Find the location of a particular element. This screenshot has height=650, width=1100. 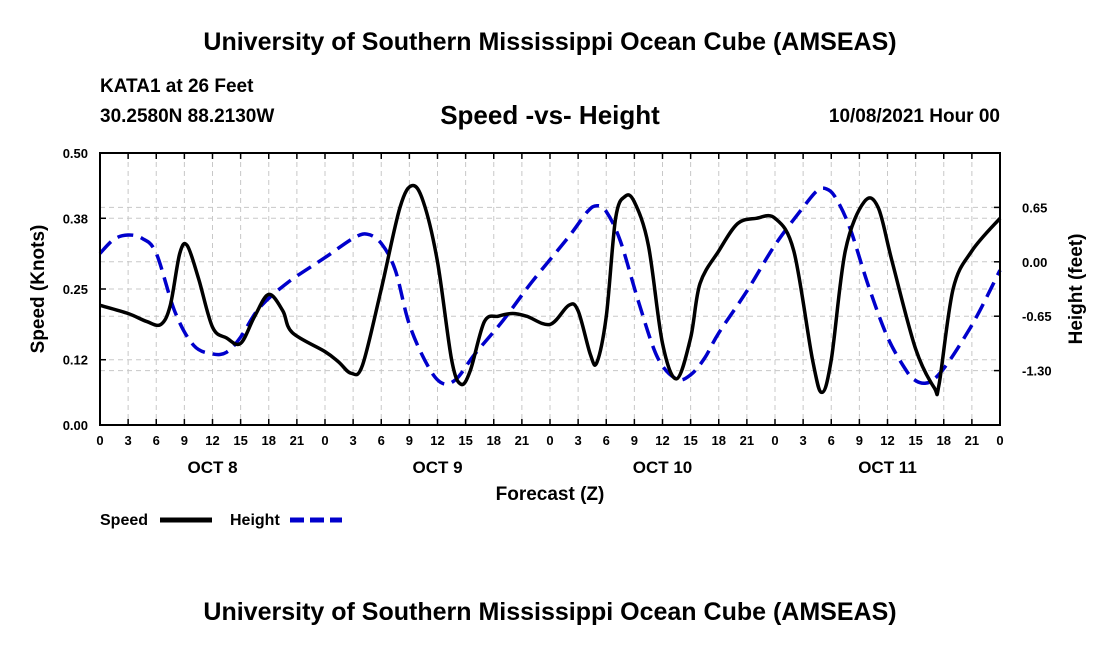

chart-subtitle: Speed -vs- Height is located at coordinates (550, 115).